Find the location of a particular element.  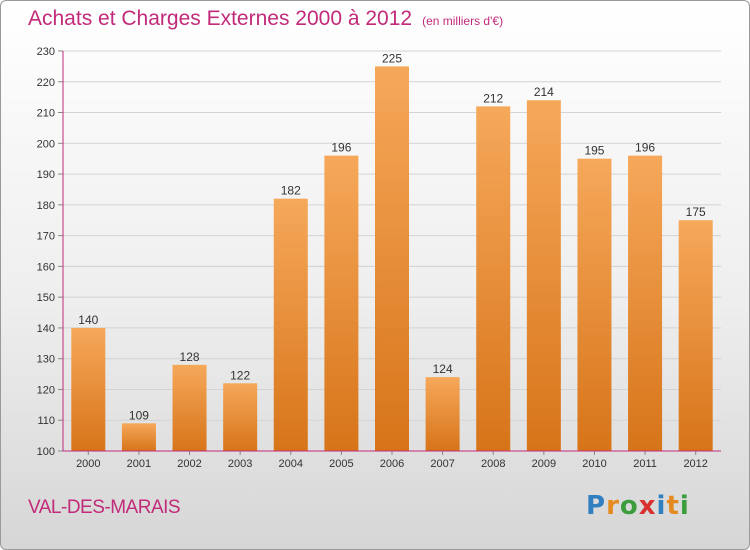

data-label: 212 is located at coordinates (493, 98).